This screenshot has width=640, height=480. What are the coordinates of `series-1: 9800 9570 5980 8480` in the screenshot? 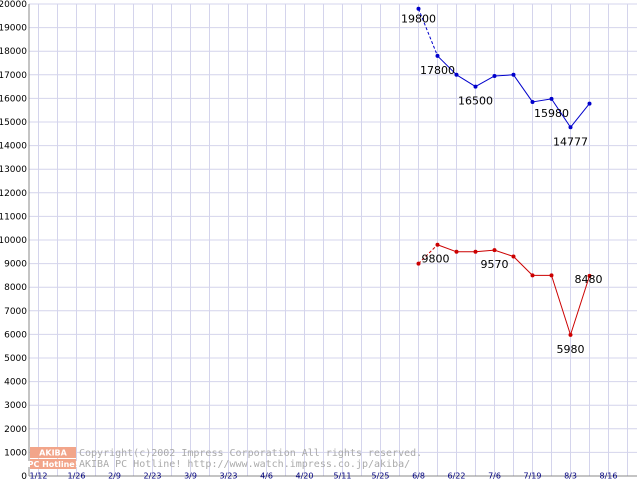 It's located at (509, 299).